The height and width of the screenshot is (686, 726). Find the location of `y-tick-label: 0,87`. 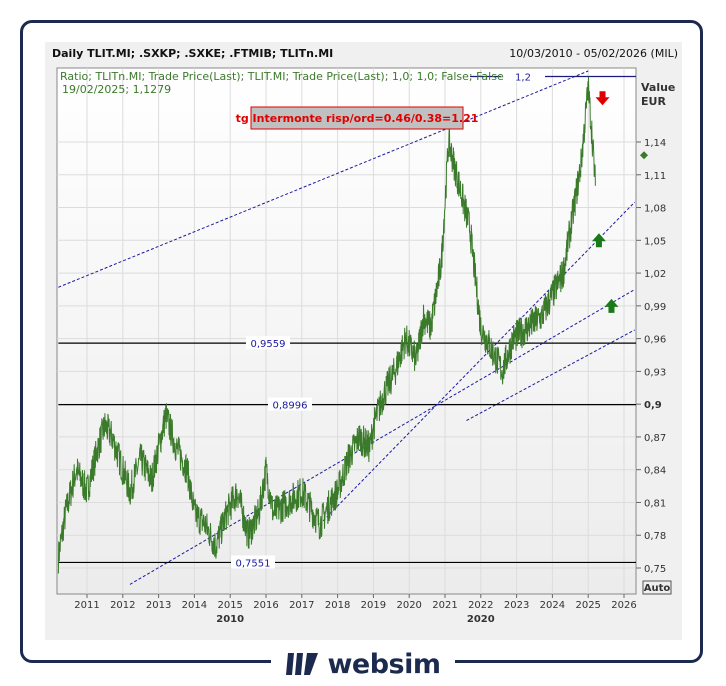

y-tick-label: 0,87 is located at coordinates (655, 438).